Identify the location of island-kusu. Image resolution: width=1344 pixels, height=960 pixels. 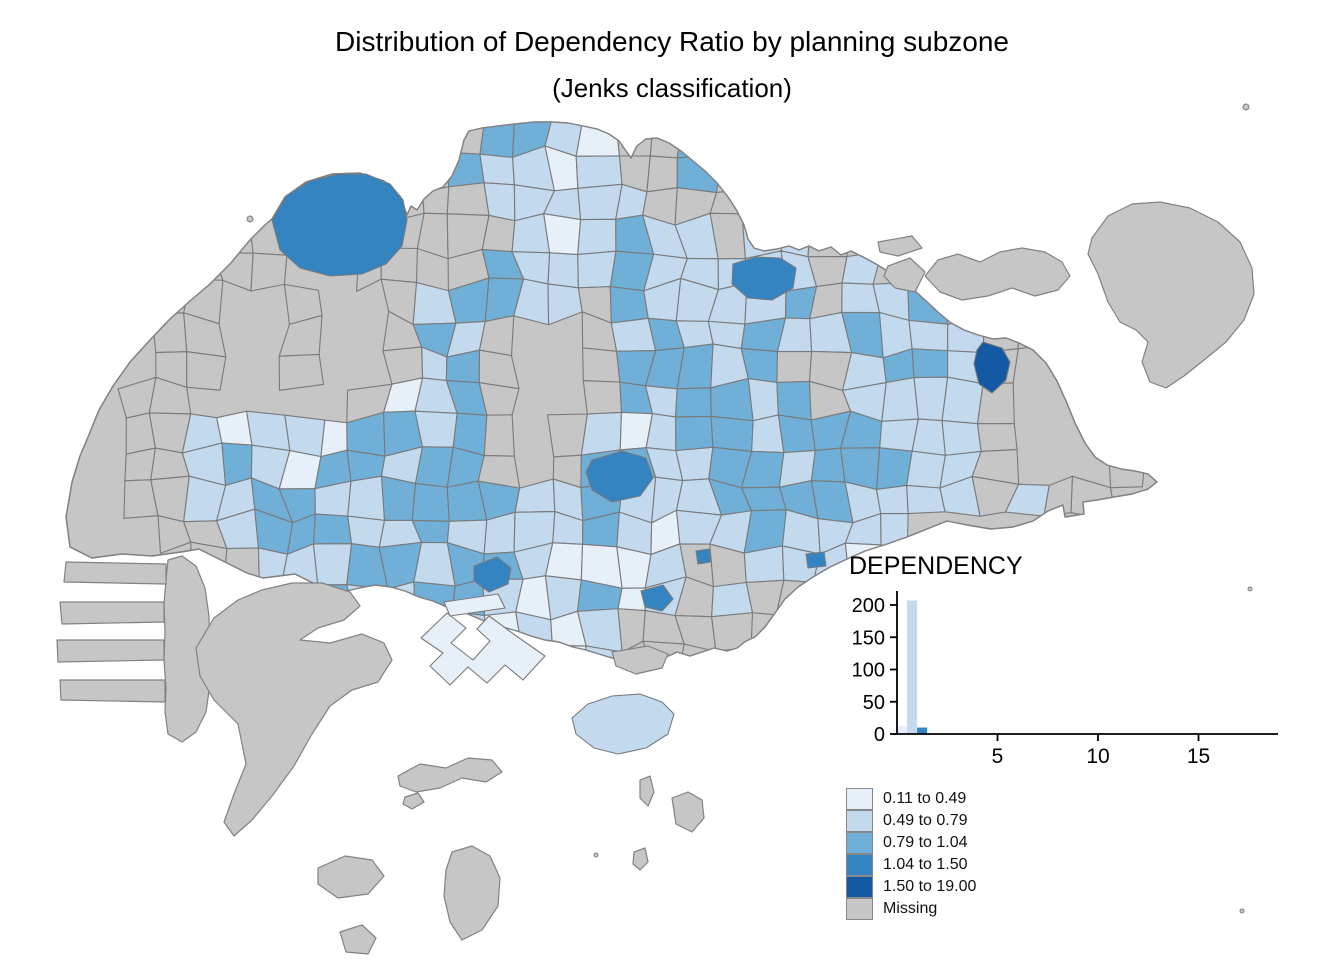
(640, 859).